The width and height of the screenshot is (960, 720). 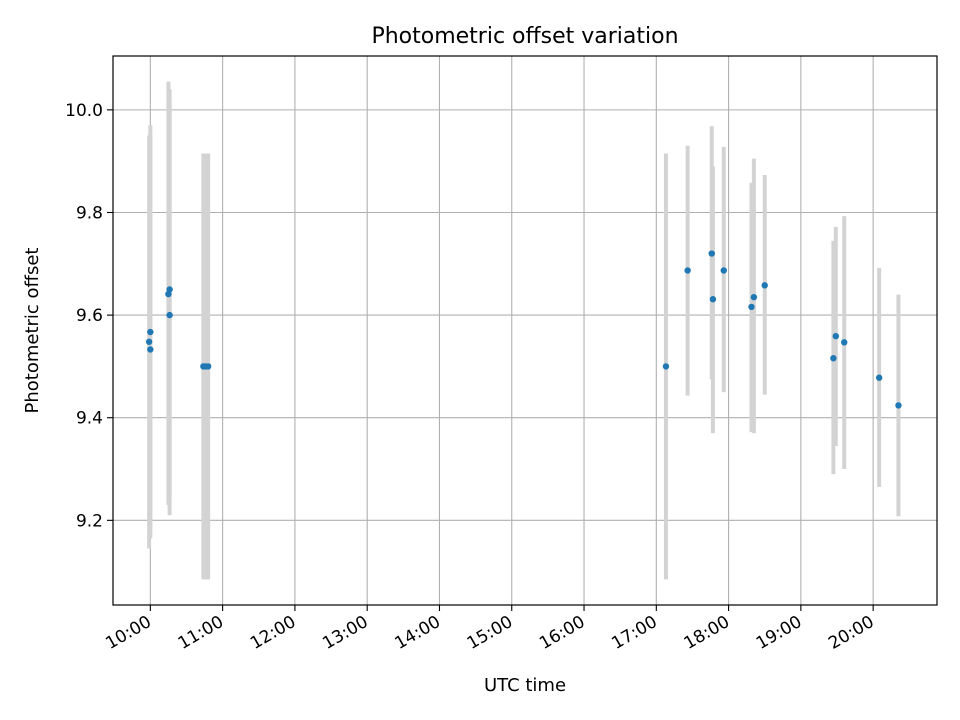 What do you see at coordinates (89, 213) in the screenshot?
I see `y-tick-label: 9.8` at bounding box center [89, 213].